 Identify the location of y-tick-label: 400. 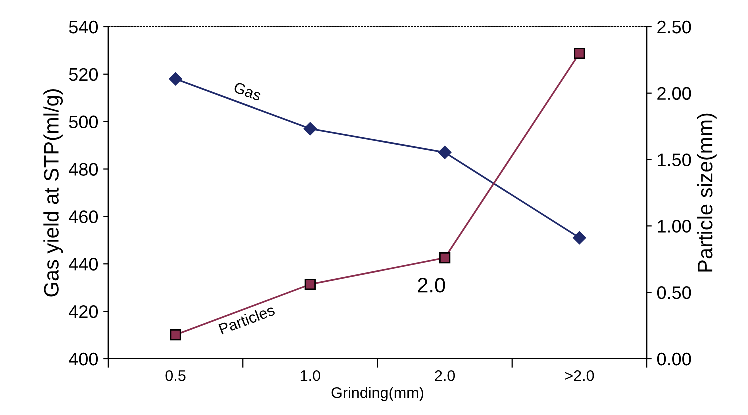
(83, 359).